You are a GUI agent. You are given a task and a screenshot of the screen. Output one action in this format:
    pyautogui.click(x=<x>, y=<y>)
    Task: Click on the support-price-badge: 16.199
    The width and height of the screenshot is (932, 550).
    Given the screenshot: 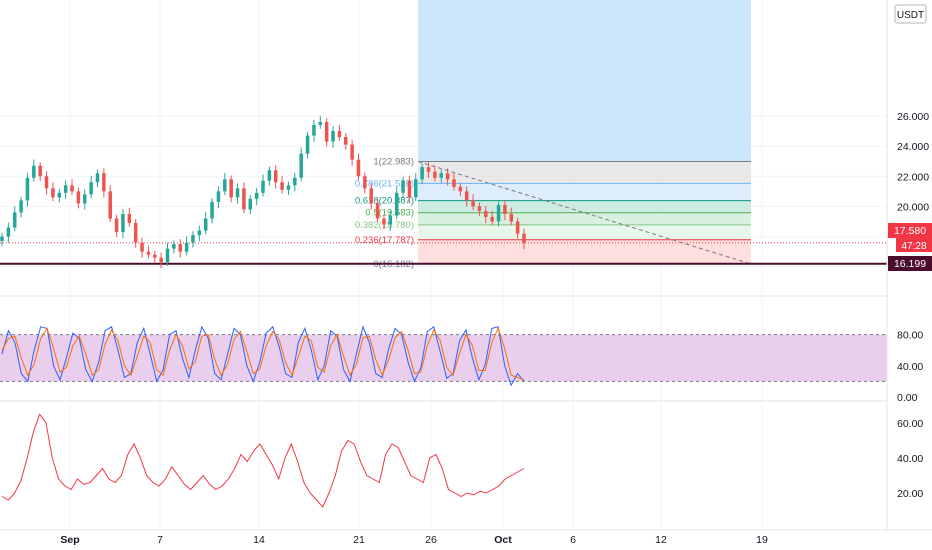 What is the action you would take?
    pyautogui.click(x=910, y=263)
    